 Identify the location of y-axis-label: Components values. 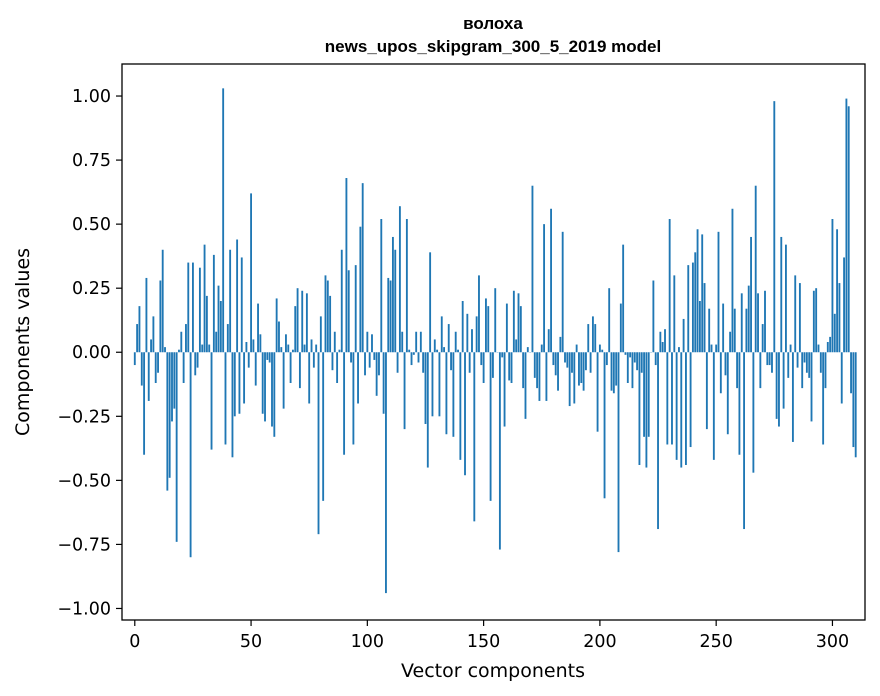
(23, 342).